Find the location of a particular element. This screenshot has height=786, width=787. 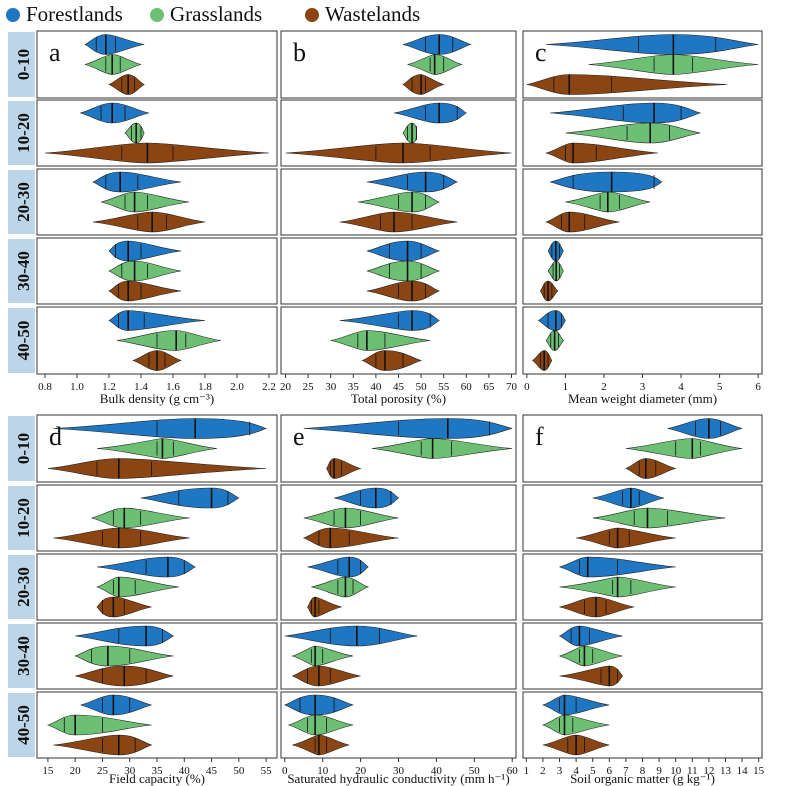

x-axis-label-f: Soil organic matter (g kg⁻¹) is located at coordinates (642, 778).